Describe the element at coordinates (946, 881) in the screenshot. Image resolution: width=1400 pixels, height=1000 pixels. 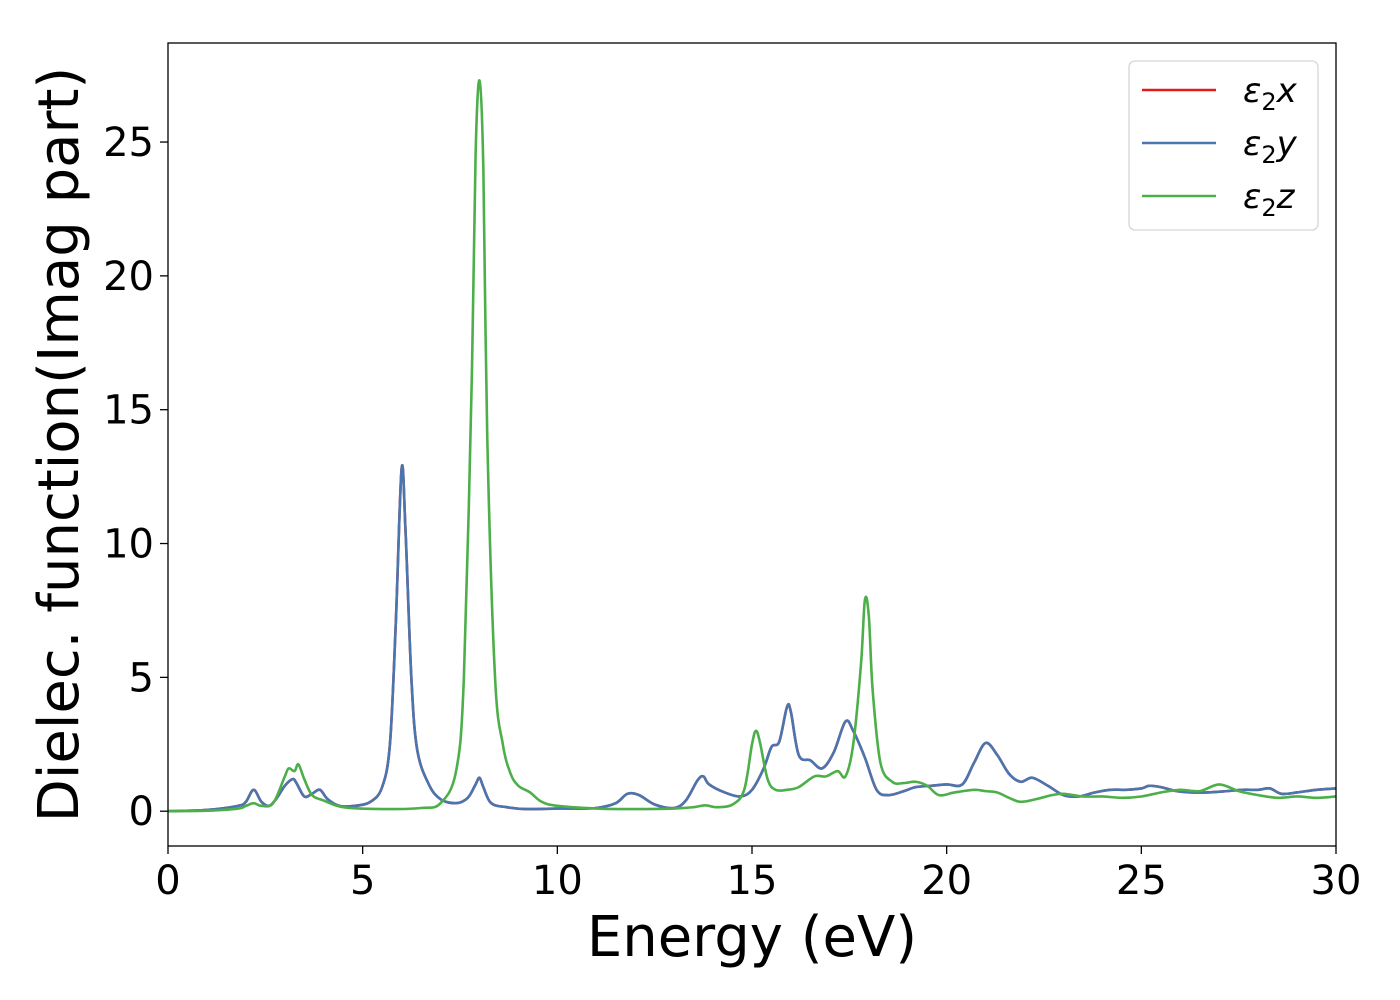
I see `x-tick-label: 20` at that location.